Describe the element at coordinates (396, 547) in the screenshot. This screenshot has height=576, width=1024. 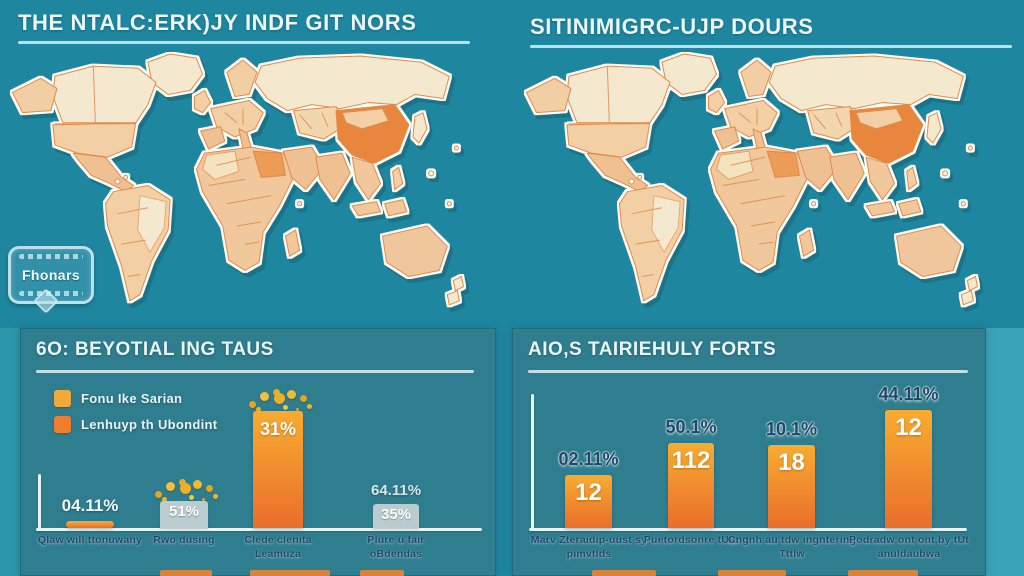
I see `bar-category-label: Plure u fair oBdendas` at that location.